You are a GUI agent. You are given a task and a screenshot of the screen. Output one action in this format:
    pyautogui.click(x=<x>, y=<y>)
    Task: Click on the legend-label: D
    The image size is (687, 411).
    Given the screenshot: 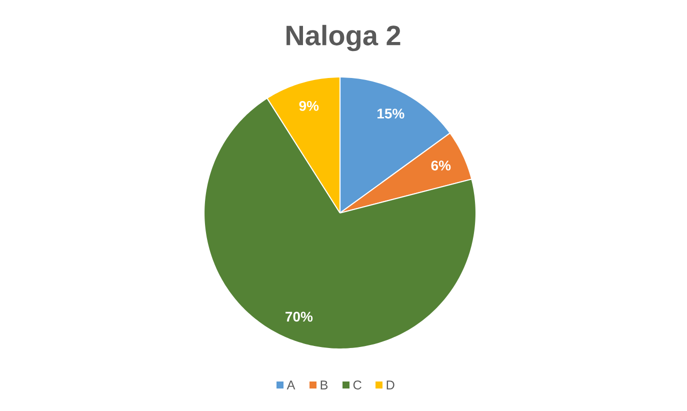 What is the action you would take?
    pyautogui.click(x=390, y=385)
    